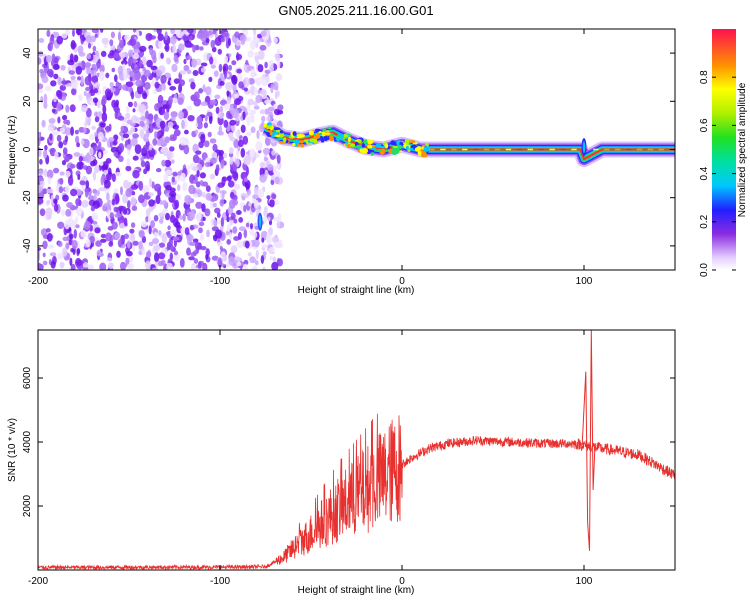 The image size is (750, 600). Describe the element at coordinates (704, 270) in the screenshot. I see `colorbar-tick-label: 0.0` at that location.